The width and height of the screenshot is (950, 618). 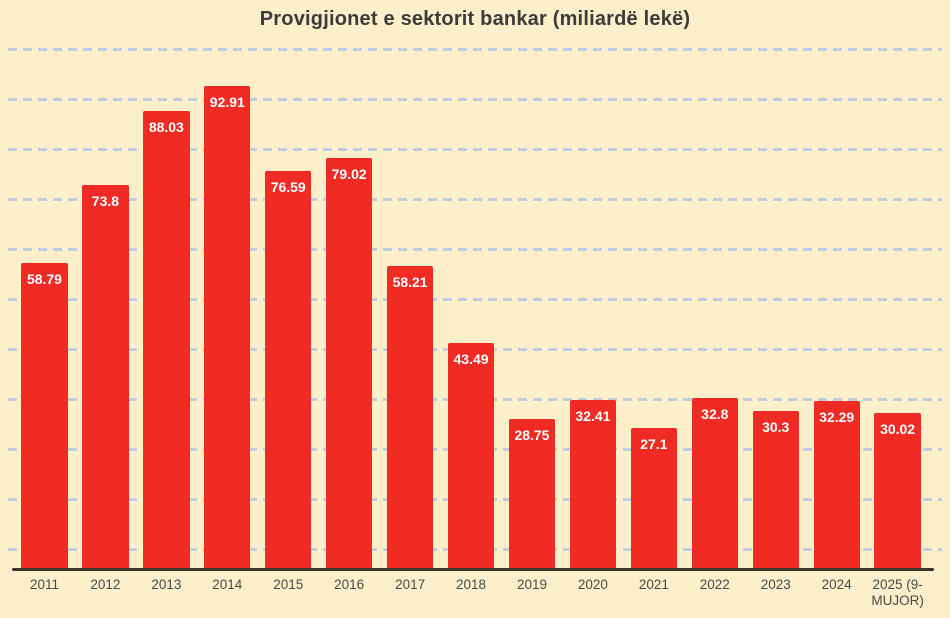 I want to click on bar-value-label: 79.02, so click(x=349, y=174).